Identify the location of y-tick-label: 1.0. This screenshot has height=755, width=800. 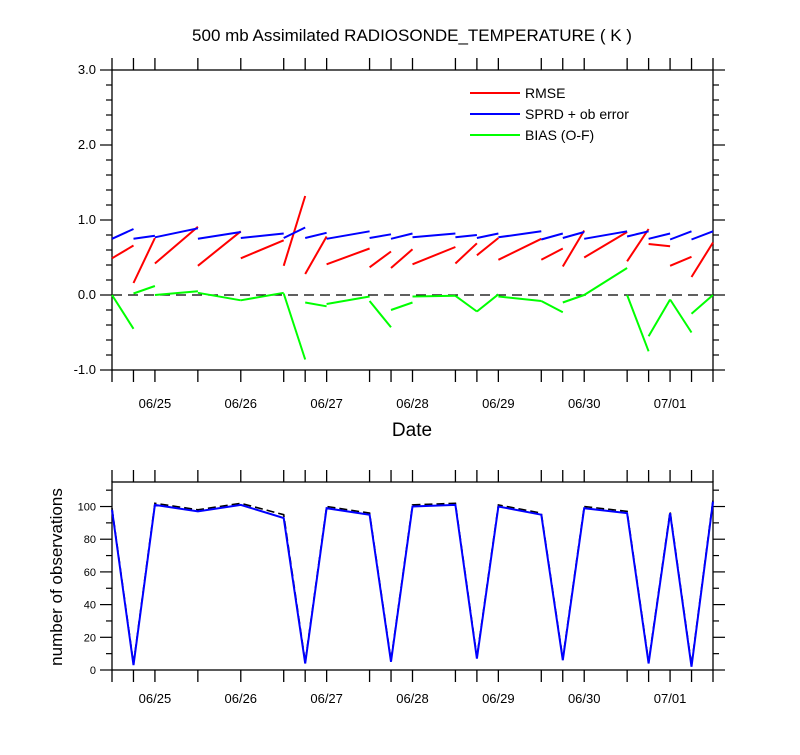
(87, 219).